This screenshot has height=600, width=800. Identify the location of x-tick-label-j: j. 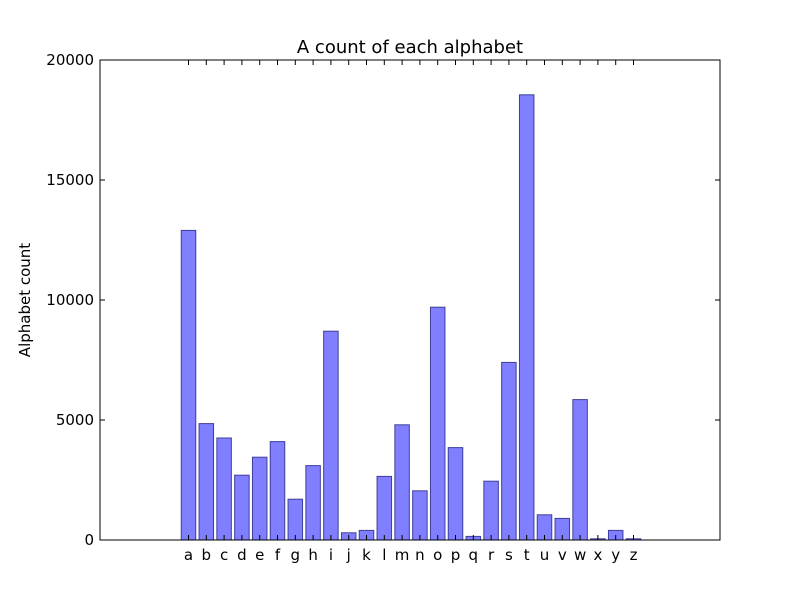
(348, 555).